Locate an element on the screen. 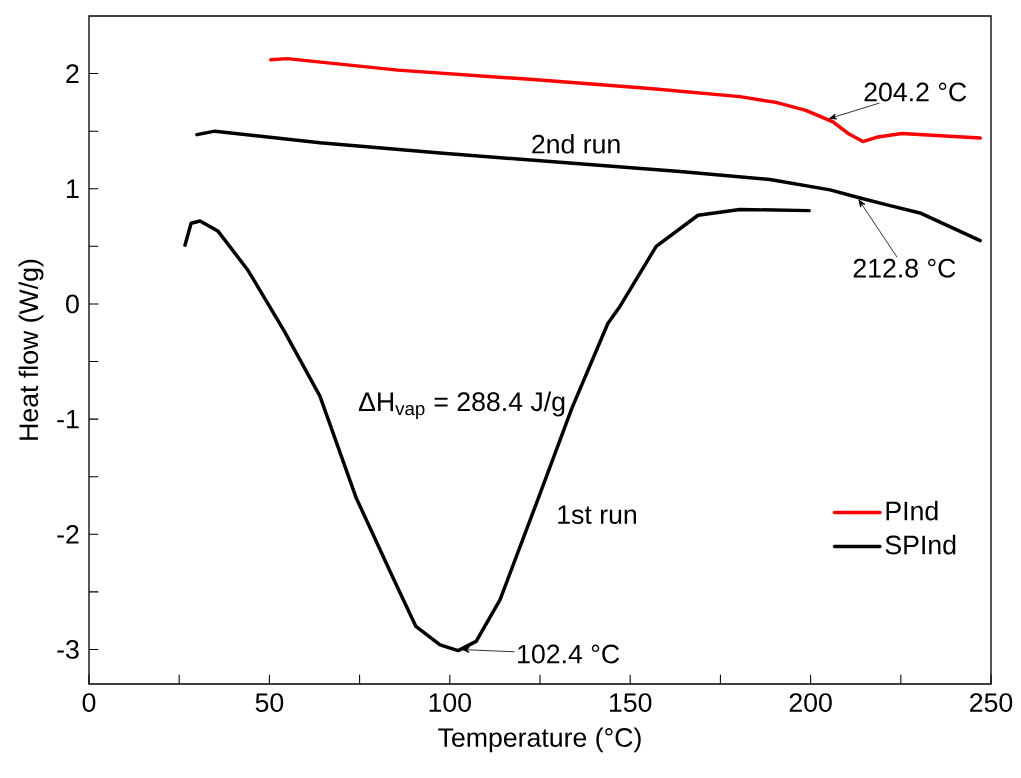 This screenshot has height=778, width=1021. x-tick-label: 100 is located at coordinates (450, 703).